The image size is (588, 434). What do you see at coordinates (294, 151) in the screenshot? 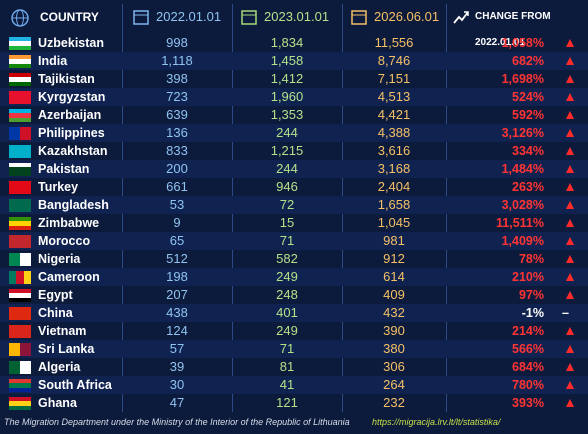
I see `table-row: Kazakhstan 833 1,215 3,616 334%` at bounding box center [294, 151].